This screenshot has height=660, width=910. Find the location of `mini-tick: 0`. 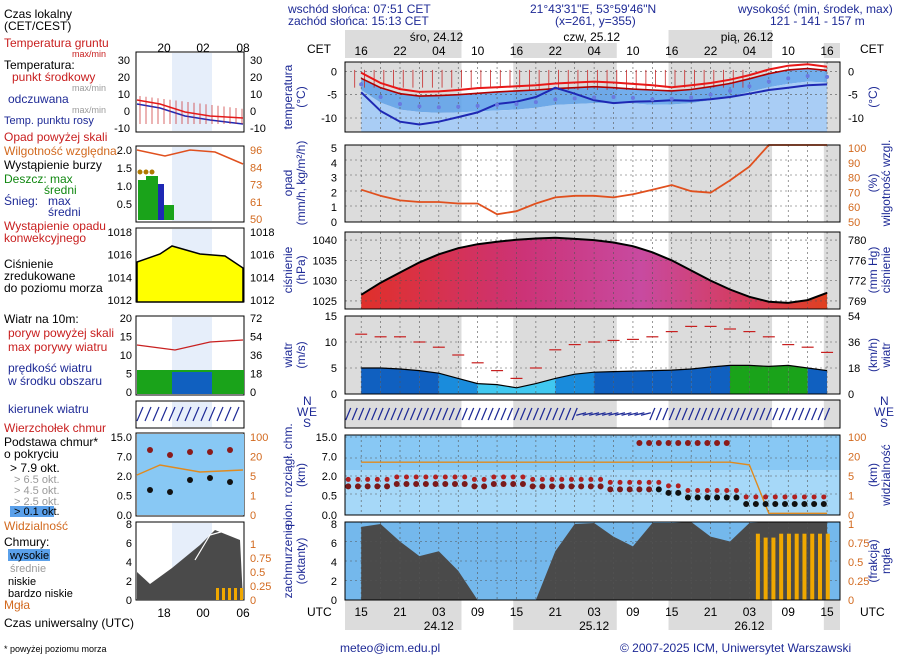

mini-tick: 0 is located at coordinates (253, 112).